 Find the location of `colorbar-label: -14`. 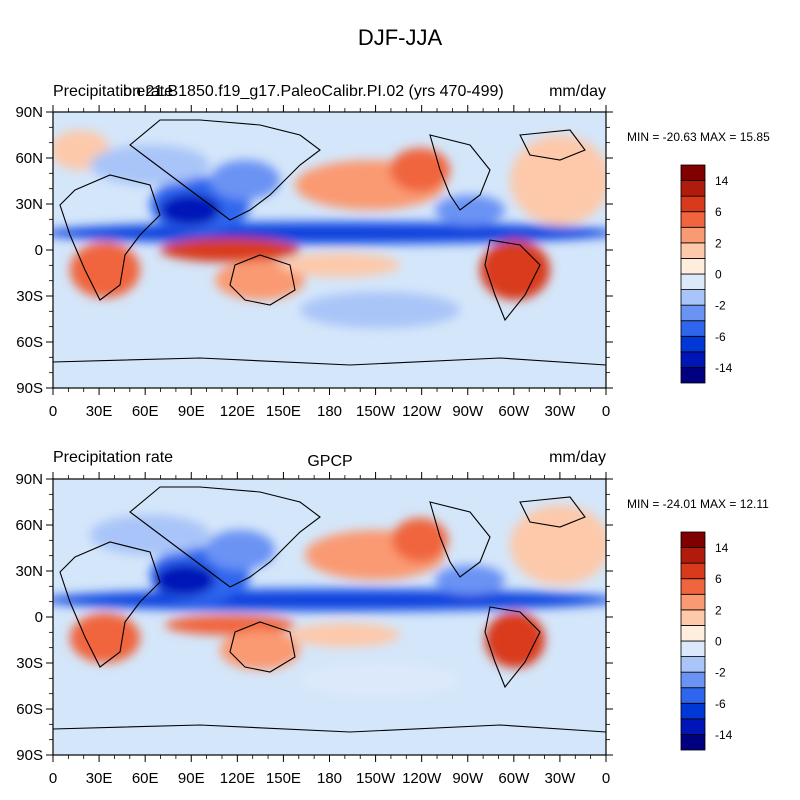

colorbar-label: -14 is located at coordinates (724, 368).